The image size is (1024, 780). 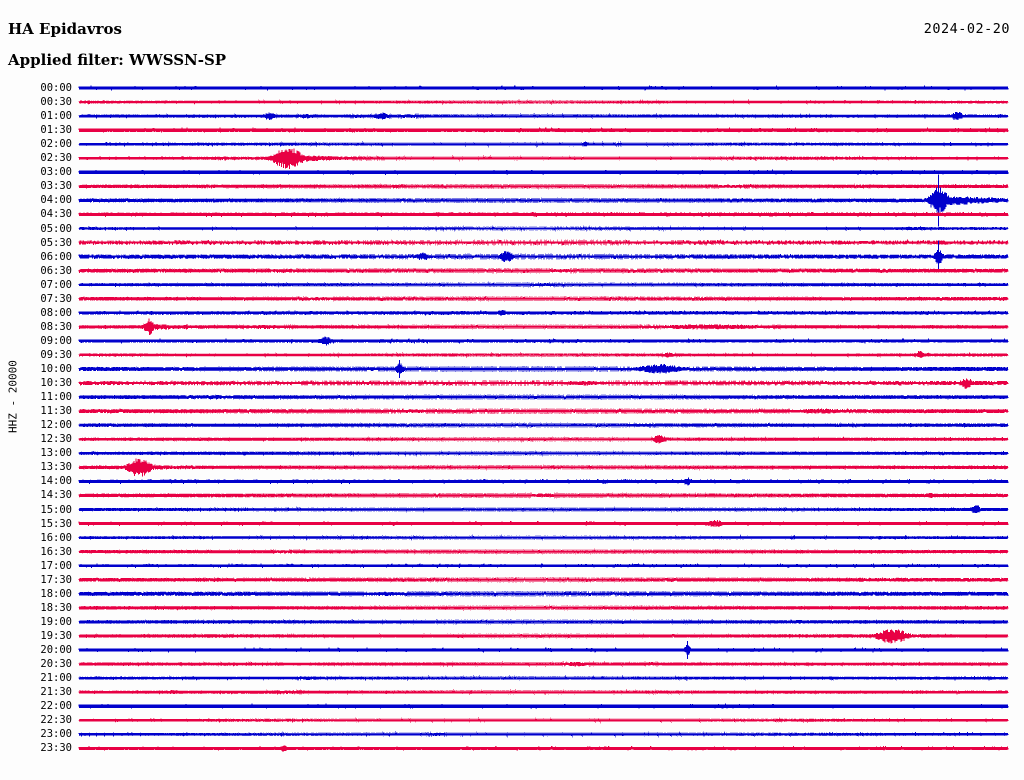 I want to click on time-label-22-00: 22:00, so click(x=56, y=706).